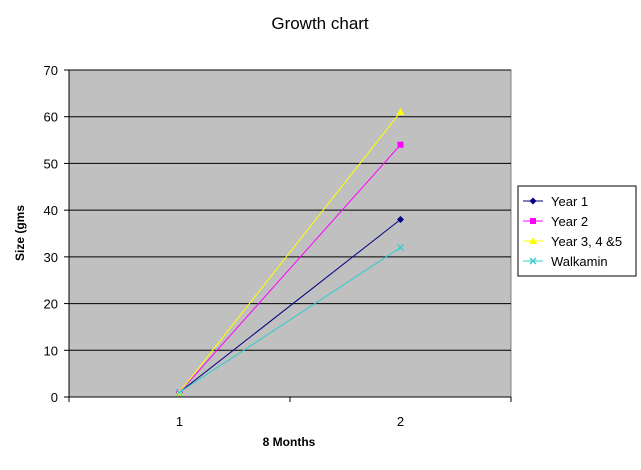 Image resolution: width=641 pixels, height=470 pixels. What do you see at coordinates (54, 397) in the screenshot?
I see `y-tick-label: 0` at bounding box center [54, 397].